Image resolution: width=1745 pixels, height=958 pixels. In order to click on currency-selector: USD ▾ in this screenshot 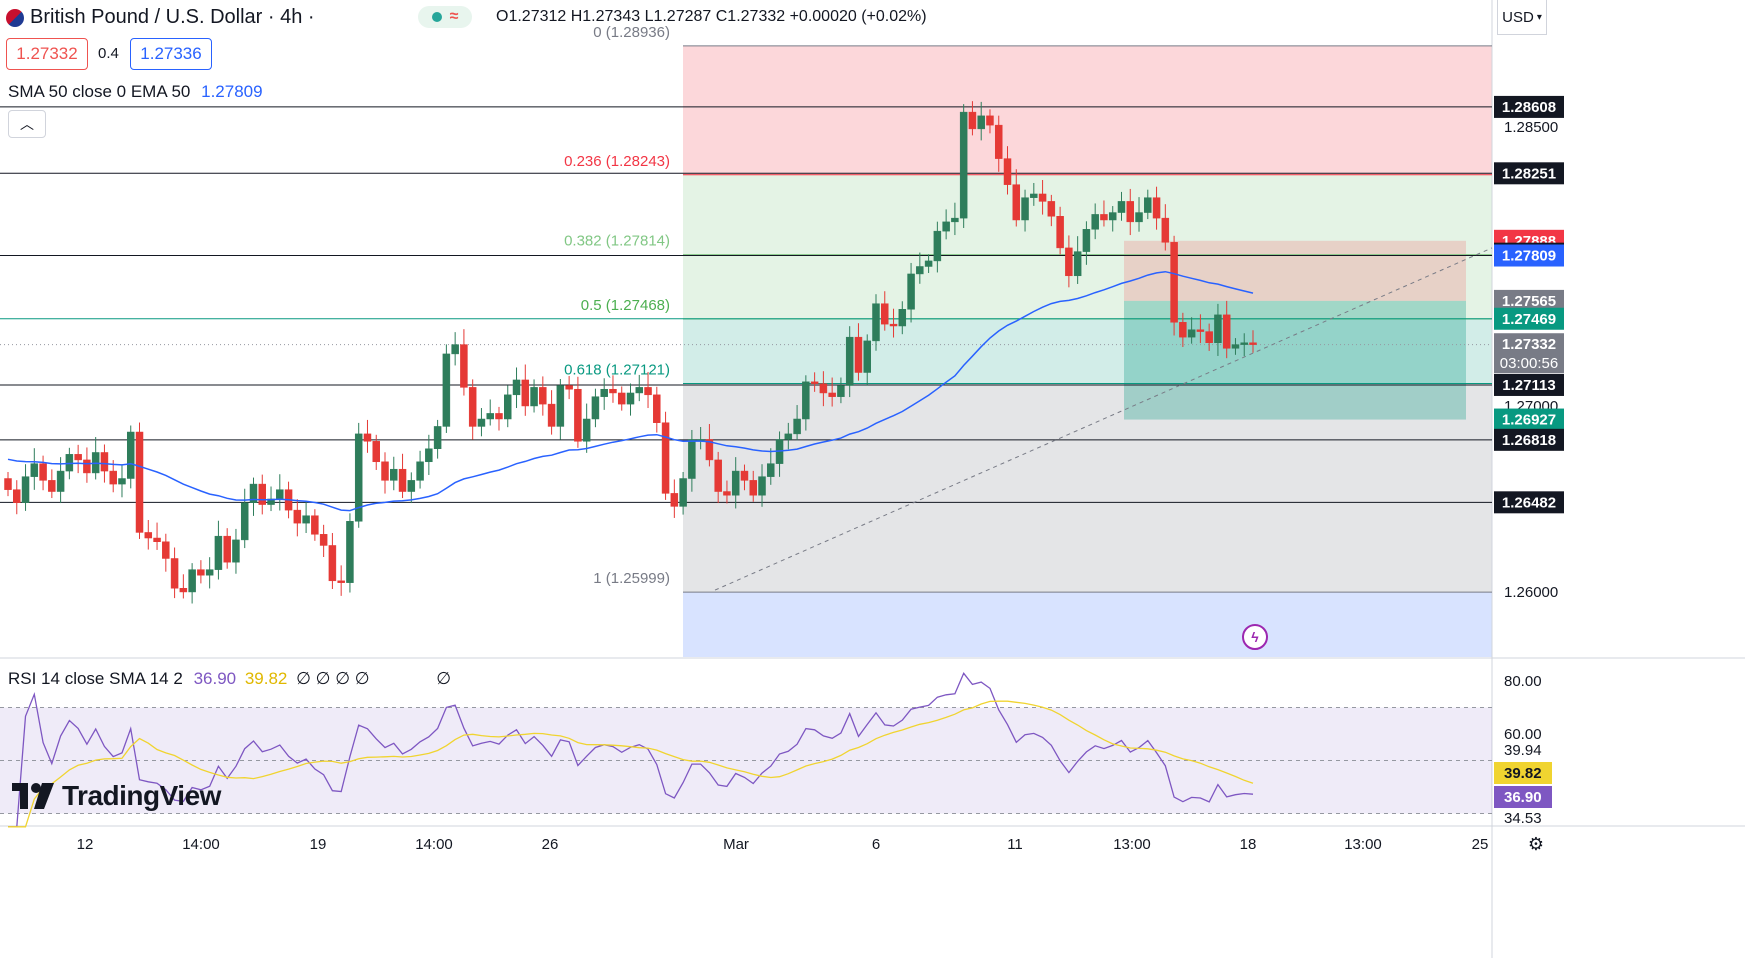, I will do `click(1522, 17)`.